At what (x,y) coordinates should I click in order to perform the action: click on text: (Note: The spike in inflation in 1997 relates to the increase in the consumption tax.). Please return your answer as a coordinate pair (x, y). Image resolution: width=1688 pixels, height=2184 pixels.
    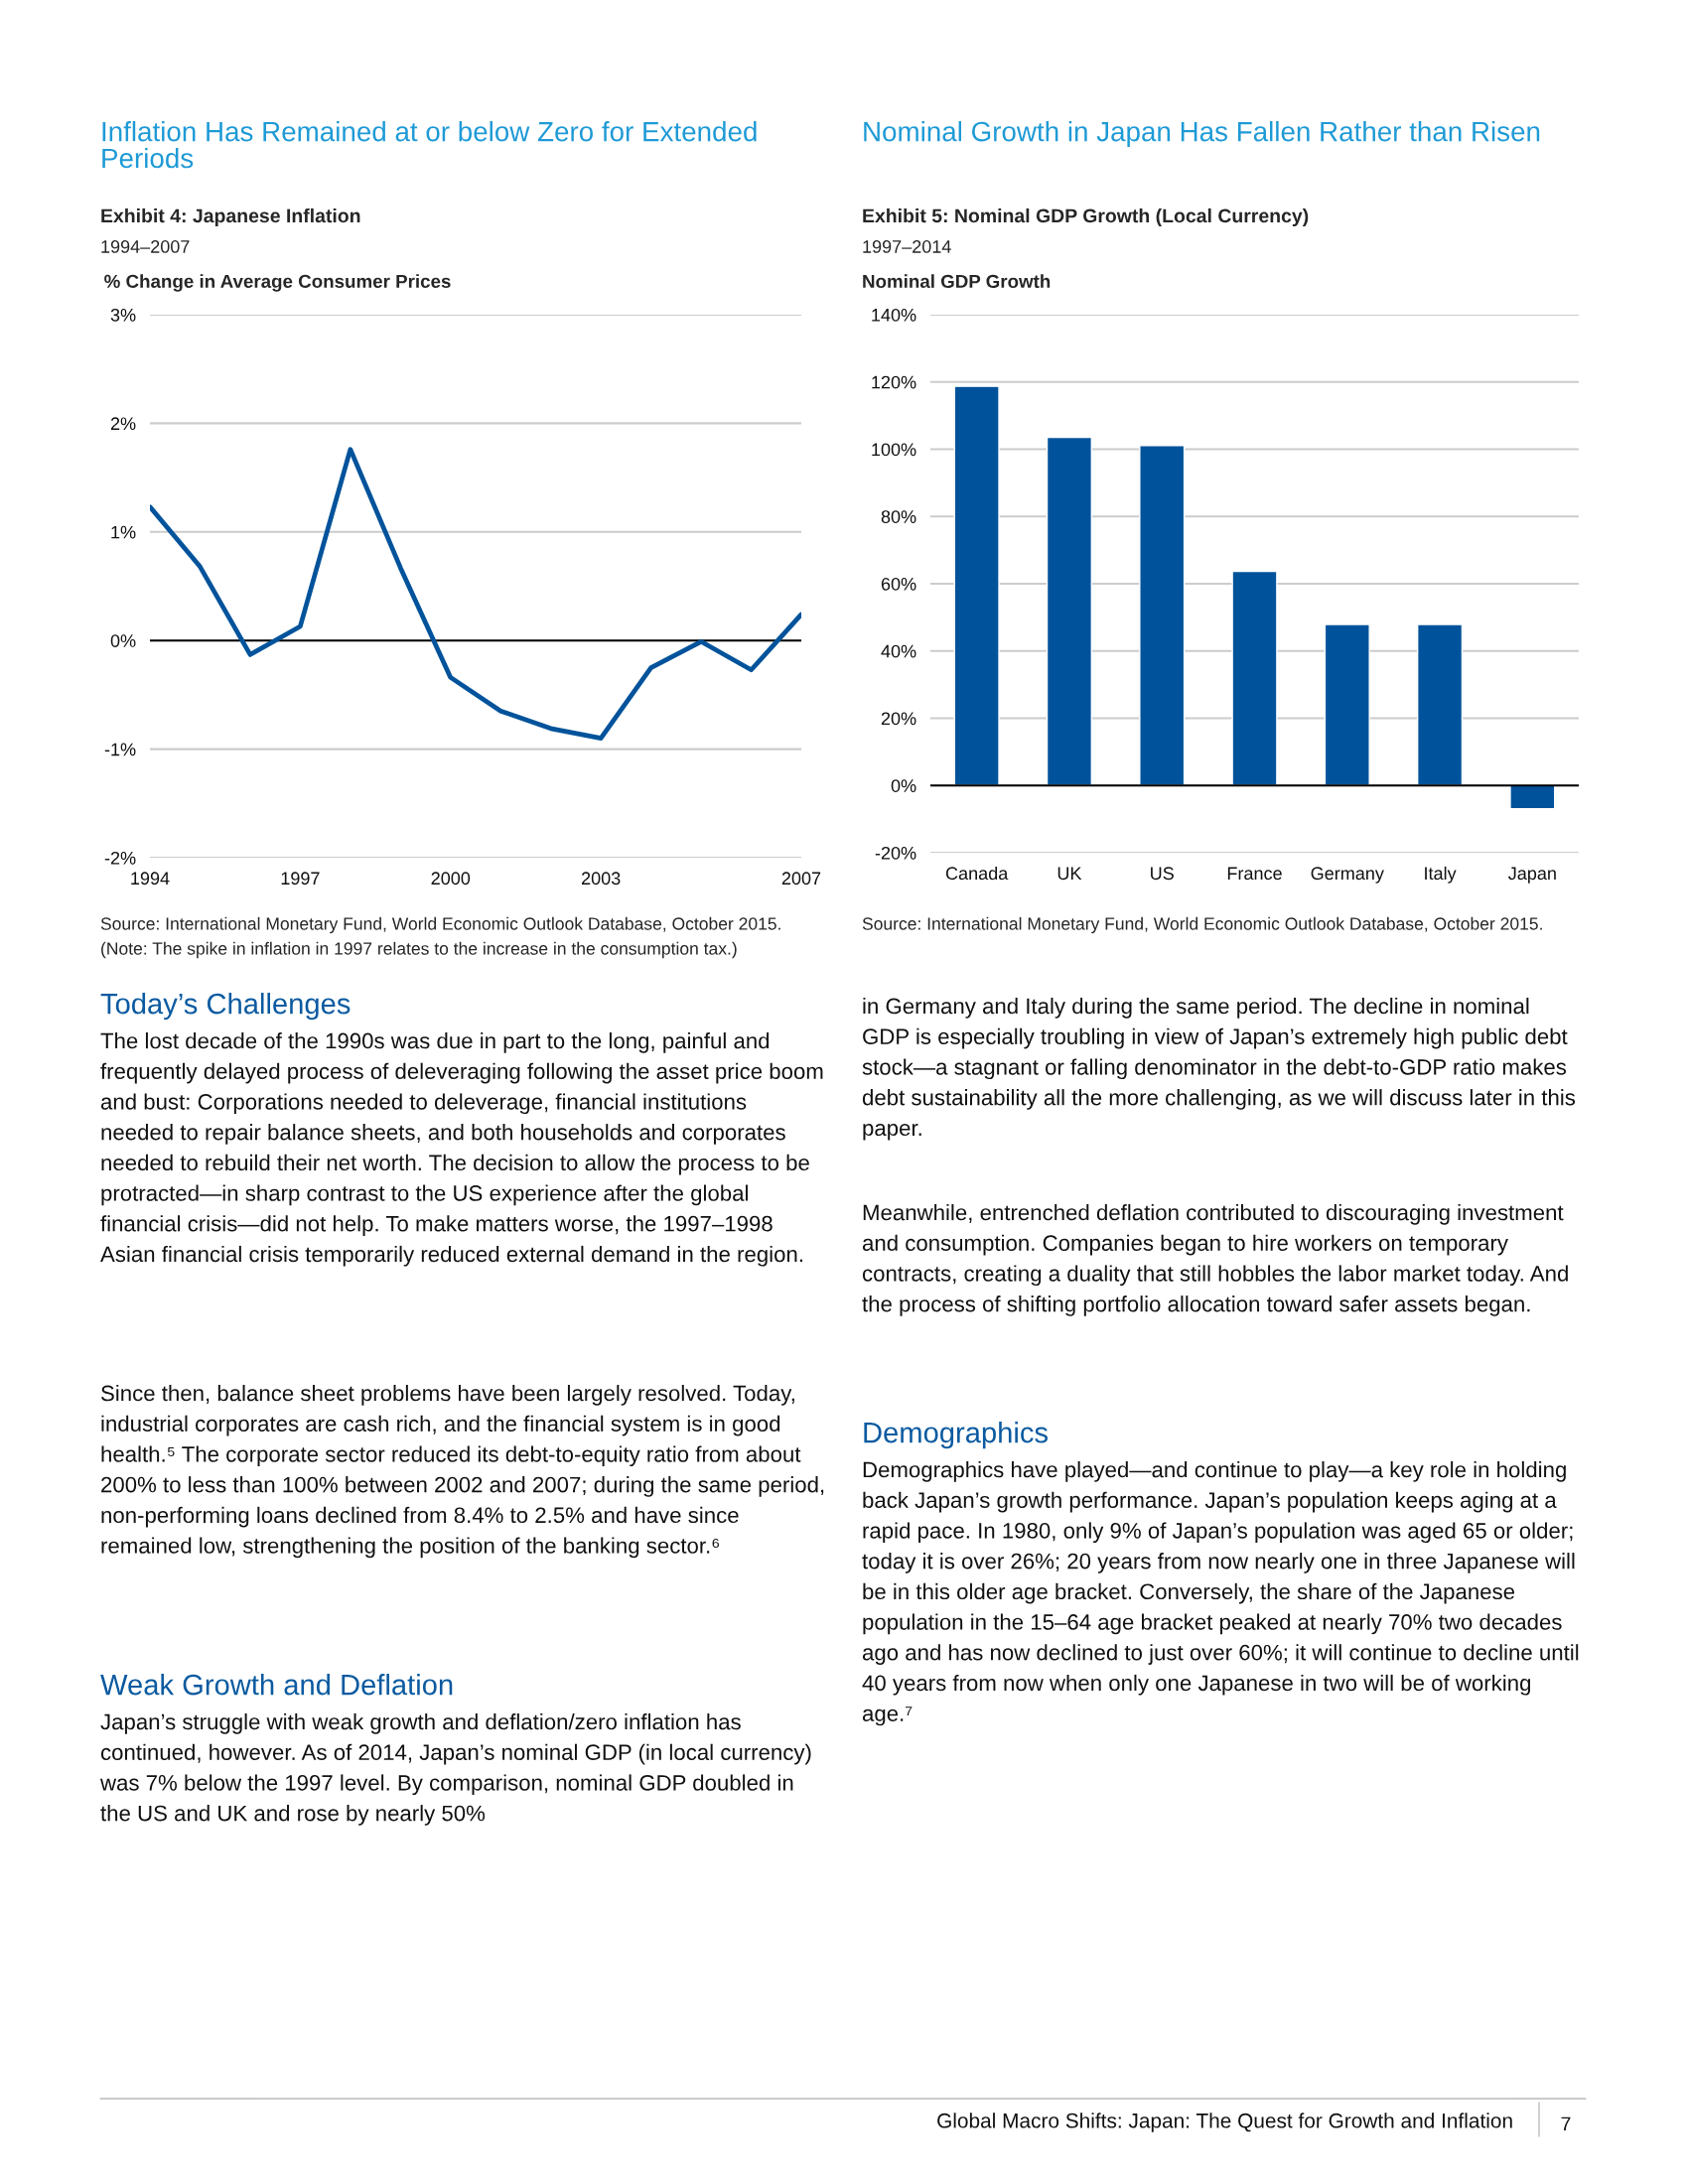
    Looking at the image, I should click on (419, 950).